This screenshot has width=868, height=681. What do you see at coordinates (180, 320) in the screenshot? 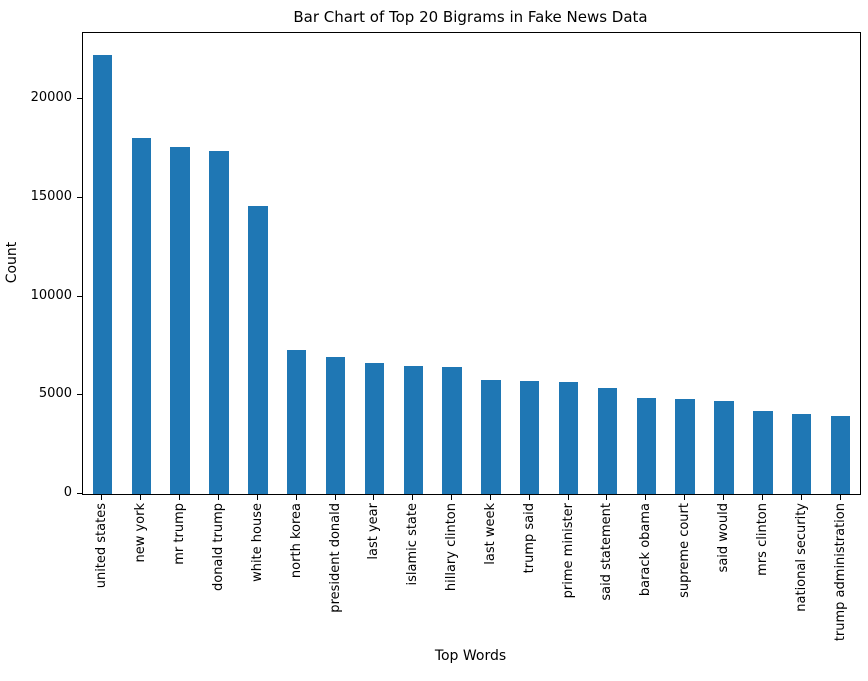
I see `bar-mr-trump` at bounding box center [180, 320].